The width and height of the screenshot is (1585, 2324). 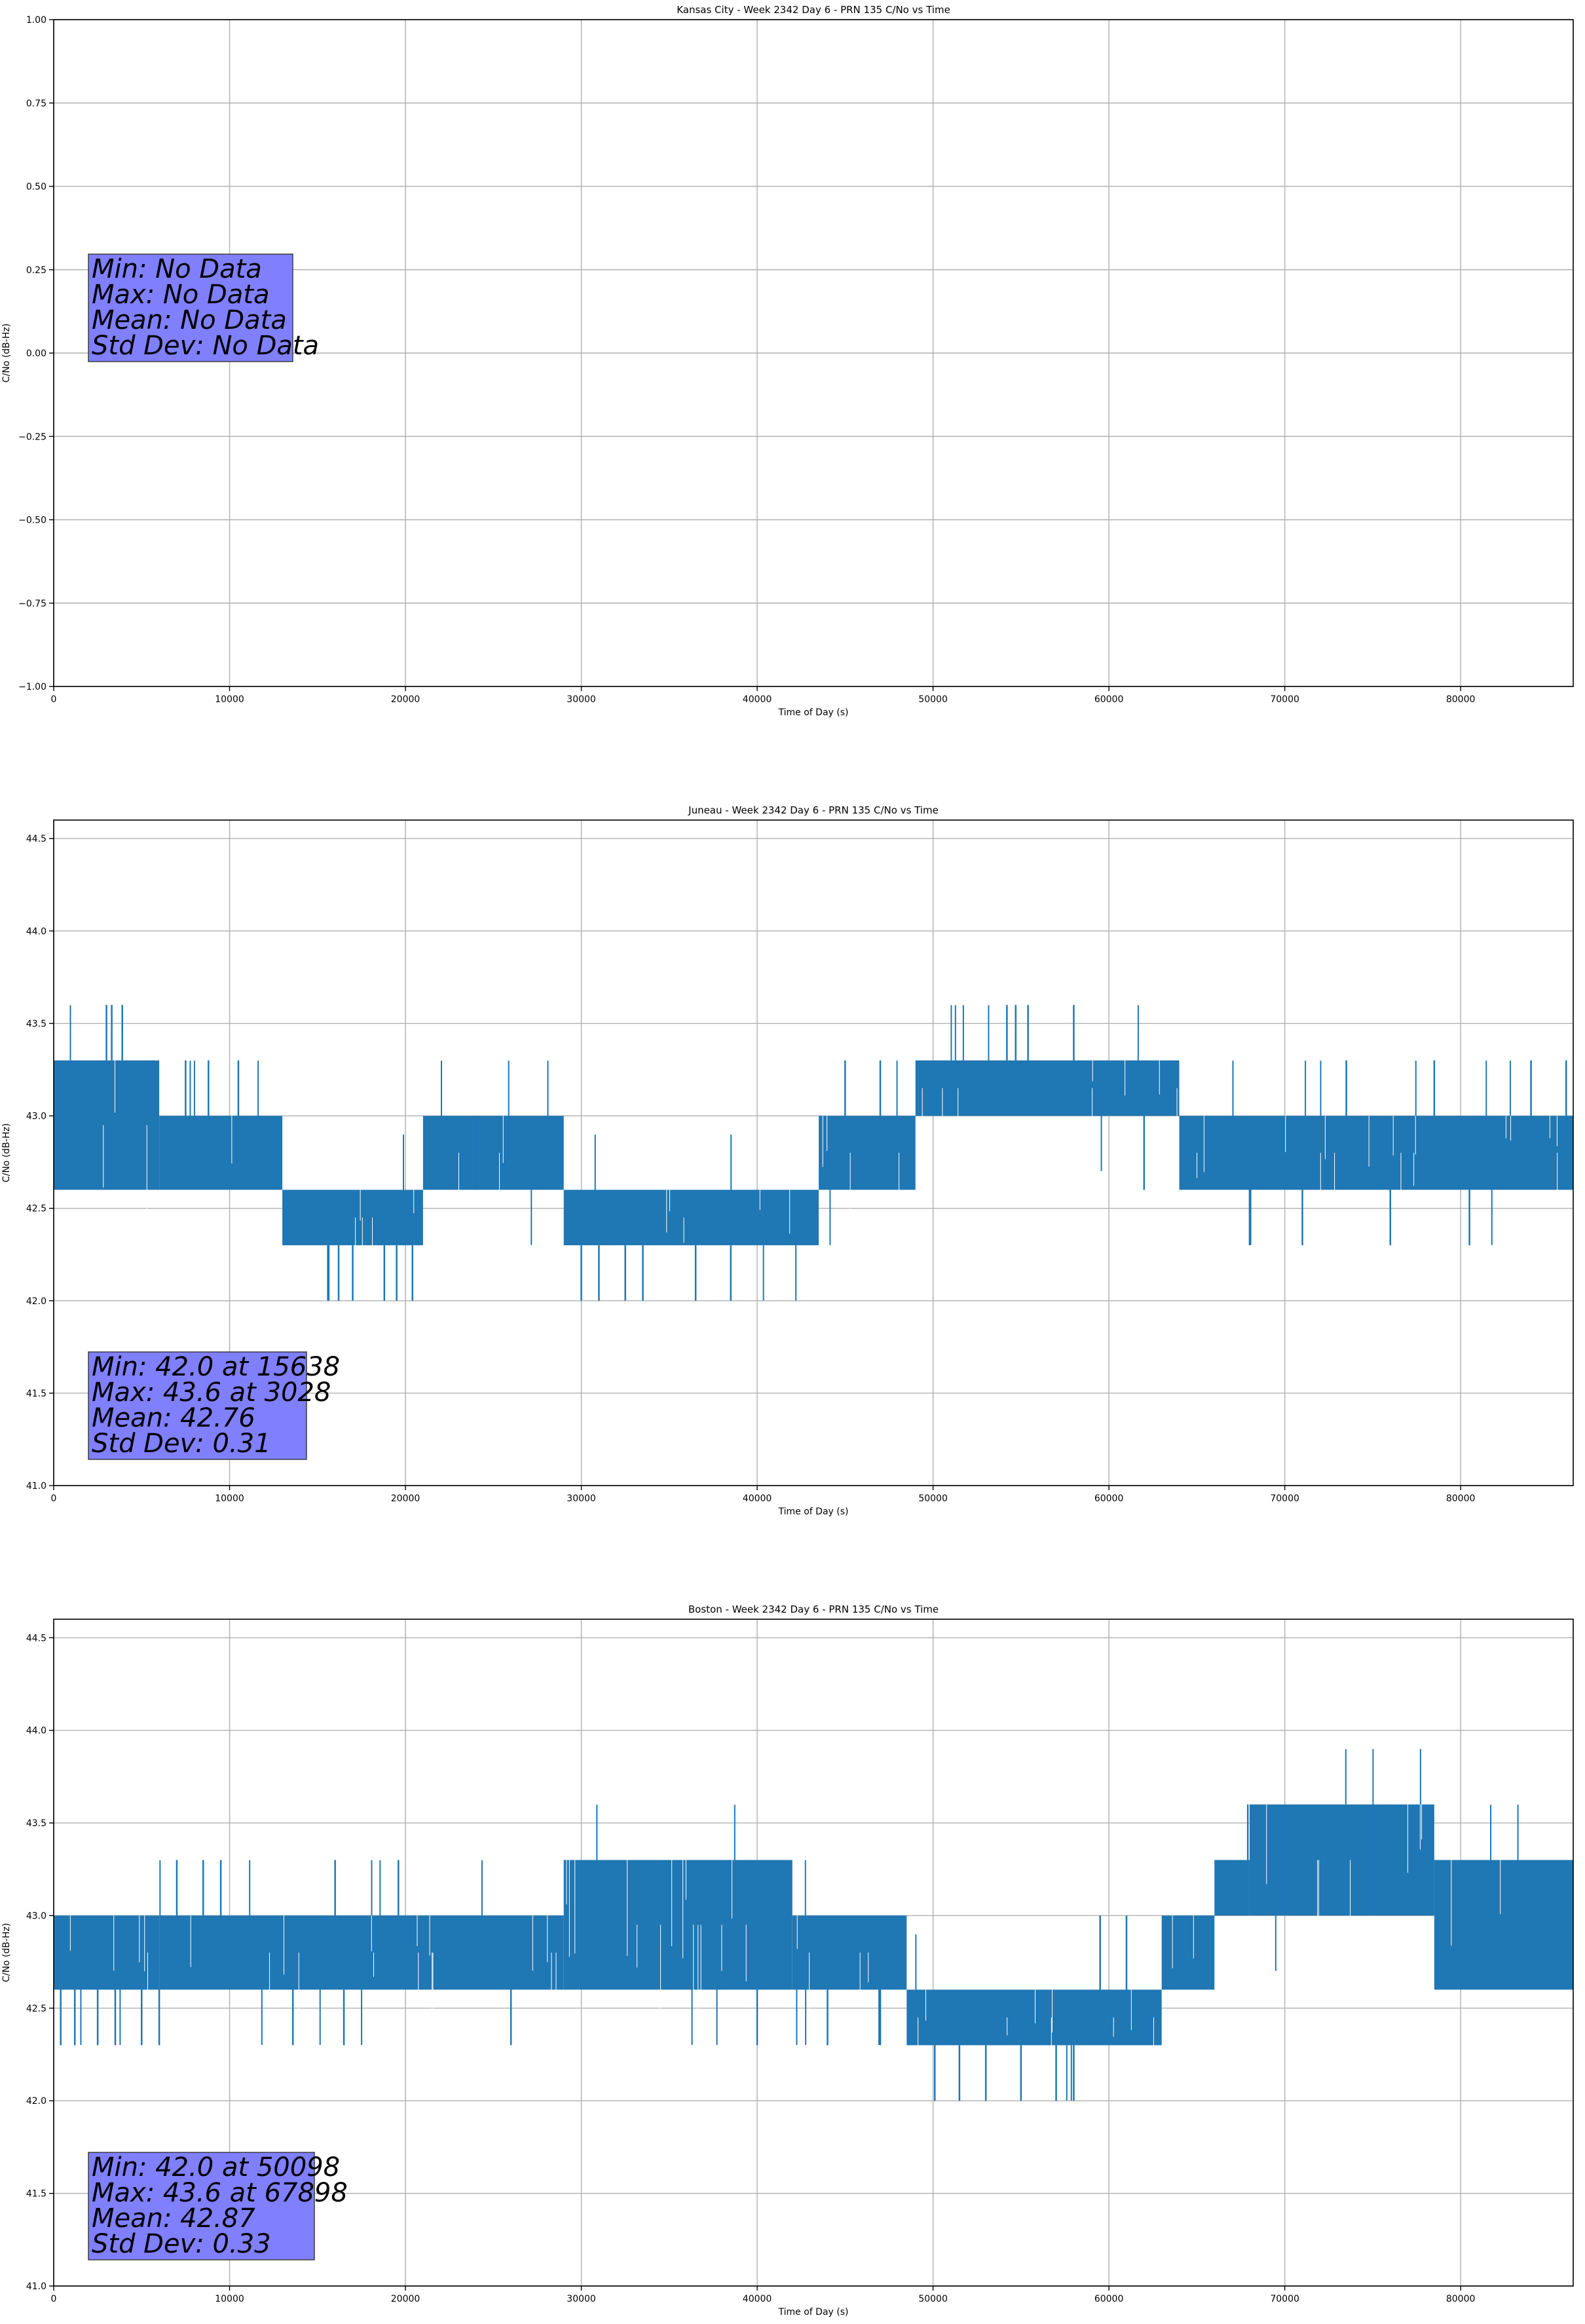 What do you see at coordinates (216, 1367) in the screenshot?
I see `stats-line: Min: 42.0 at 15638` at bounding box center [216, 1367].